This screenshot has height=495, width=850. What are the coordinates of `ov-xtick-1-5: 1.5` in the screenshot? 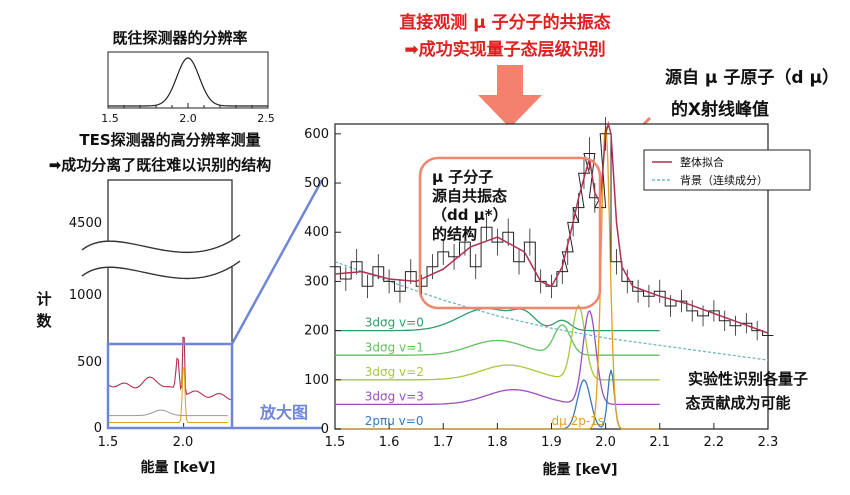 It's located at (108, 442).